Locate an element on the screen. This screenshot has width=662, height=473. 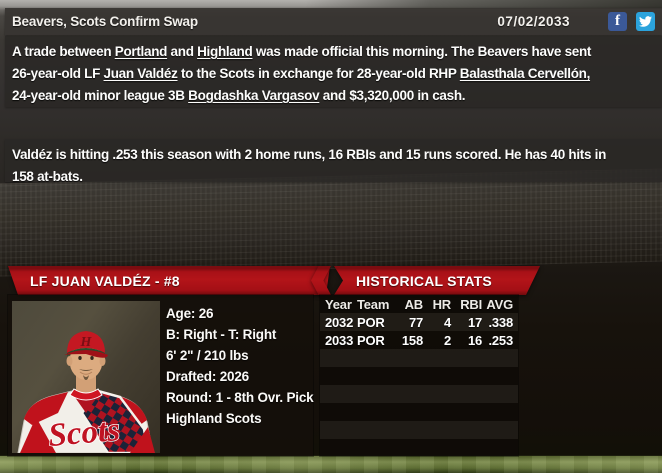
entity-link: Portland is located at coordinates (141, 51).